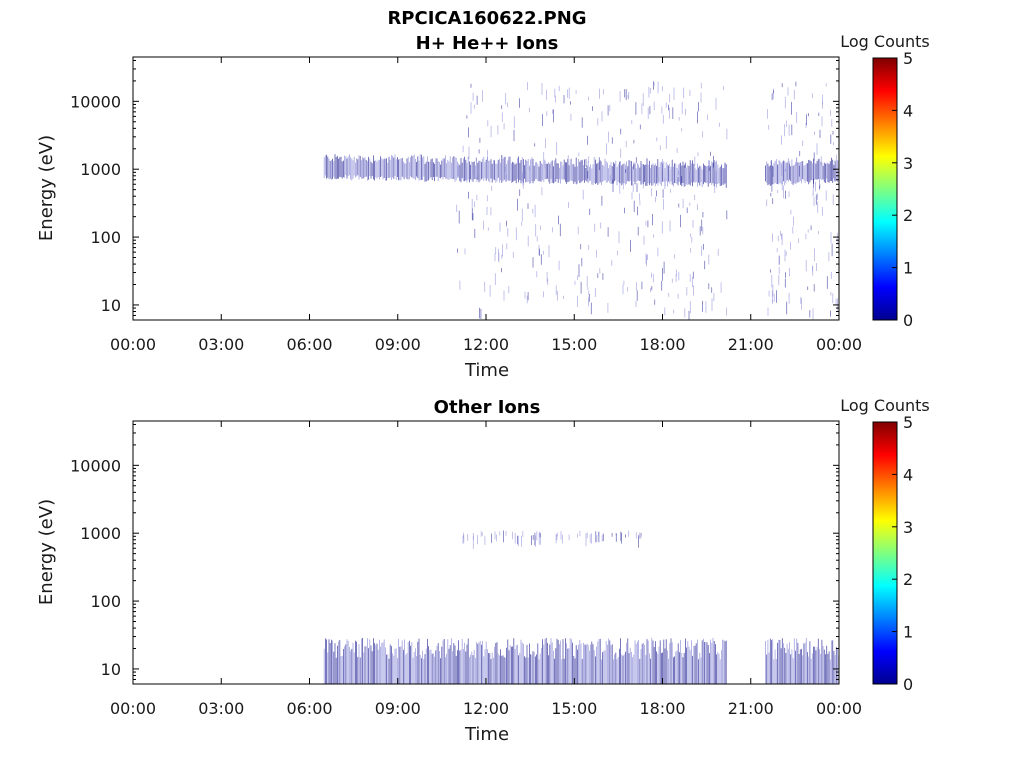 This screenshot has width=1024, height=772. Describe the element at coordinates (487, 407) in the screenshot. I see `panel-title: Other Ions` at that location.